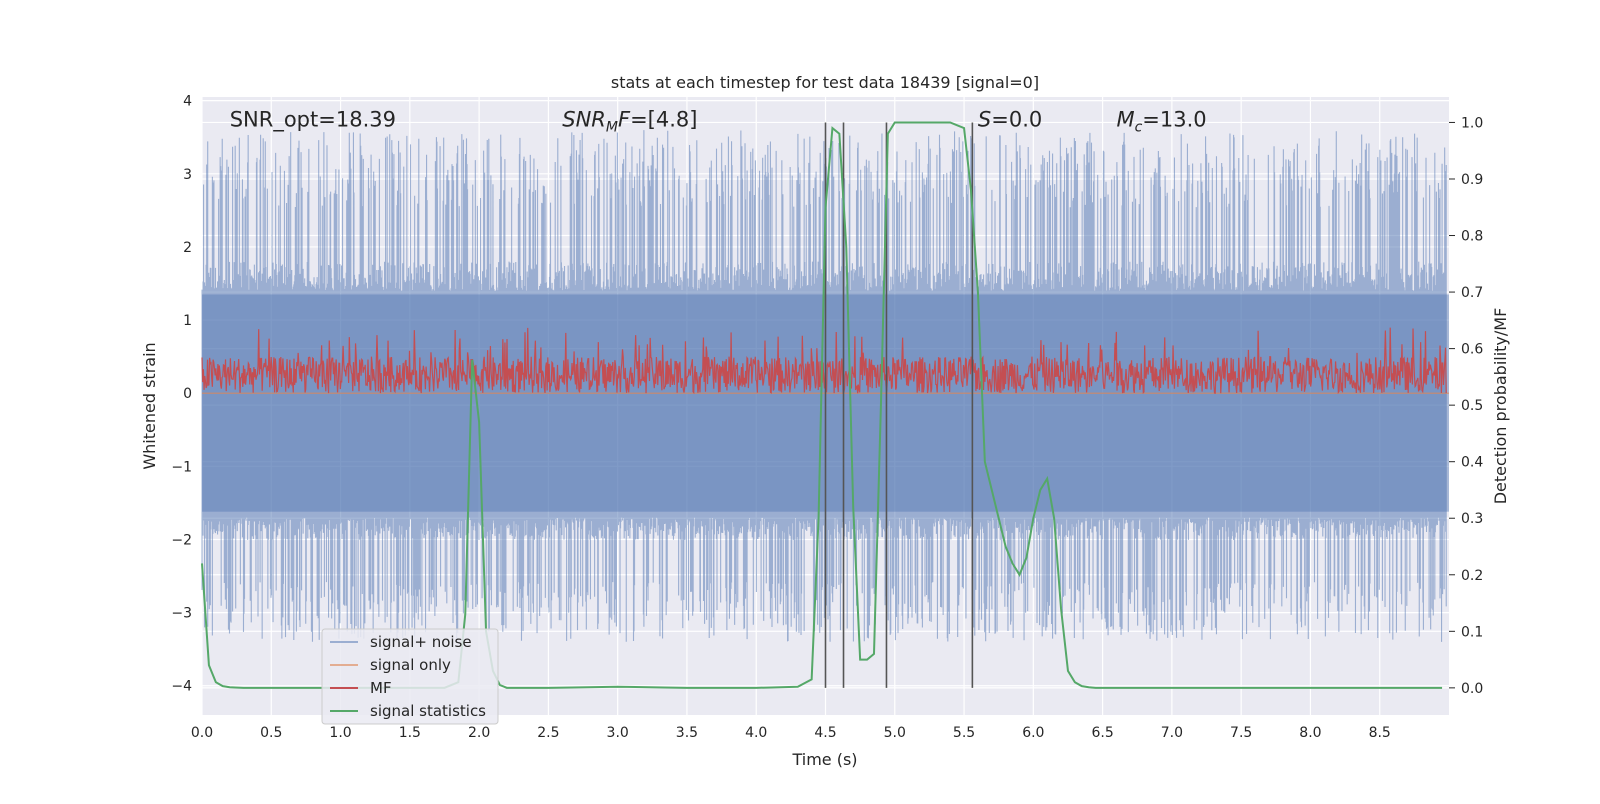  I want to click on legend-box, so click(410, 676).